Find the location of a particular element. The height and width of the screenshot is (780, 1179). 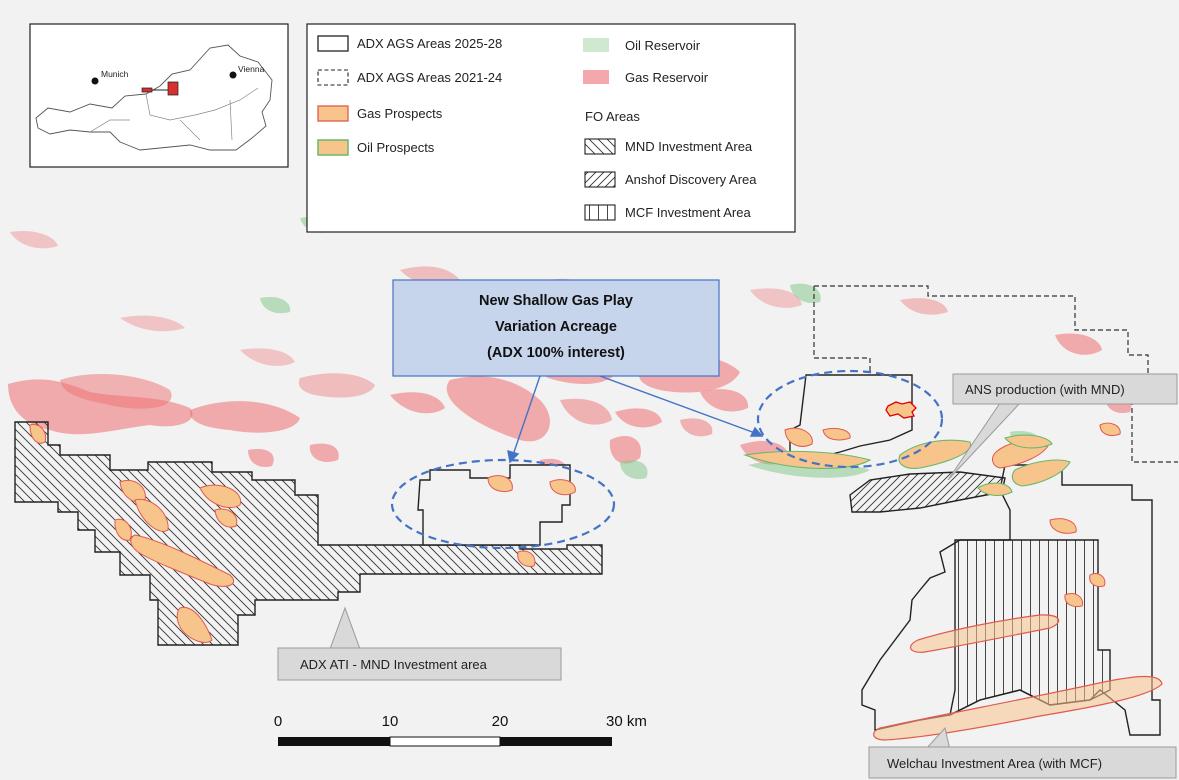

inset-map: Munich Vienna is located at coordinates (159, 95).